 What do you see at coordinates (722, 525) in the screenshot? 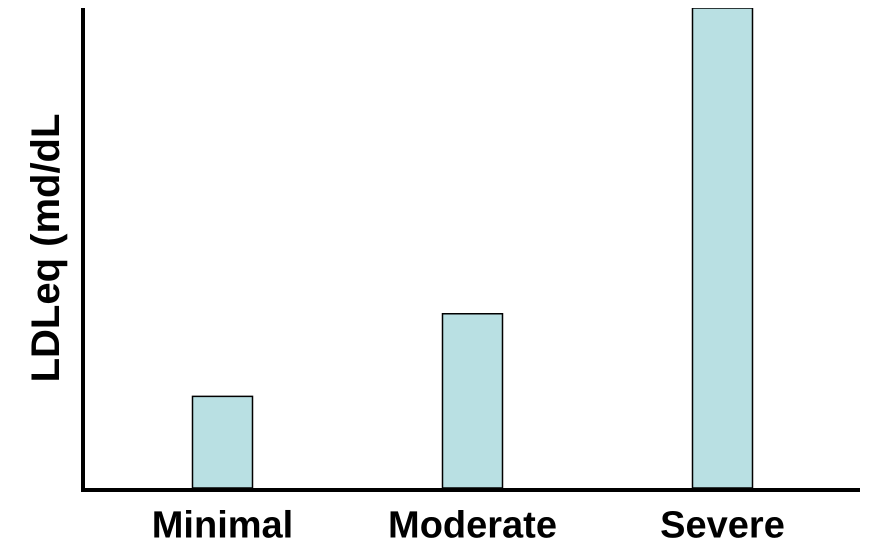
I see `x-tick-label: Severe` at bounding box center [722, 525].